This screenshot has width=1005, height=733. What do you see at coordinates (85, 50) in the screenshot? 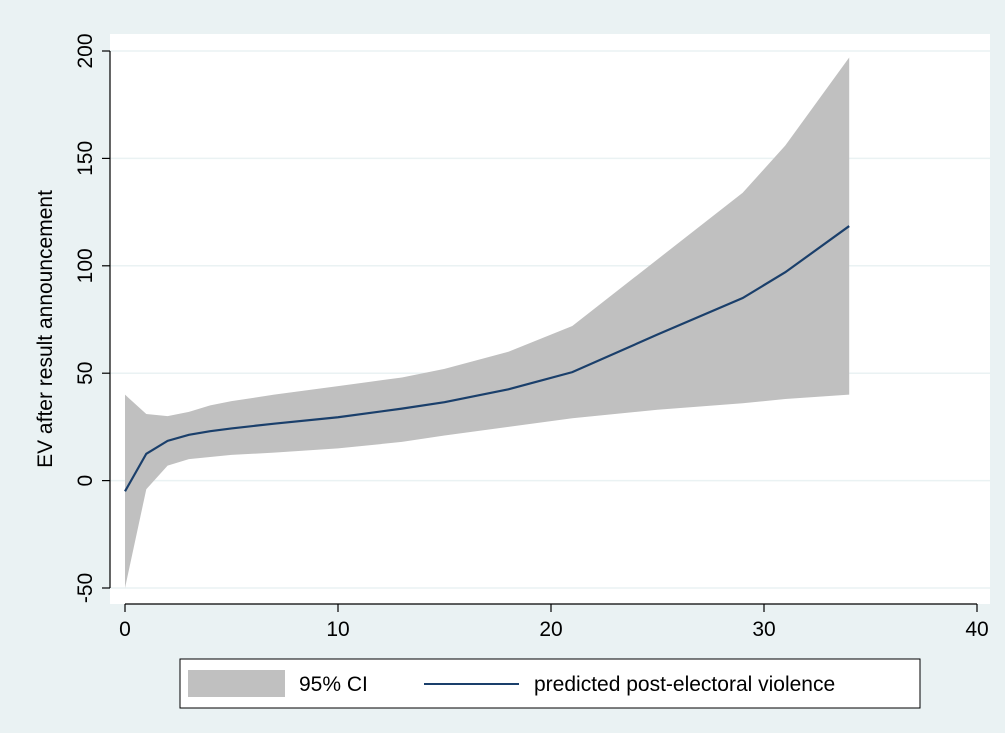
I see `y-tick-label: 200` at bounding box center [85, 50].